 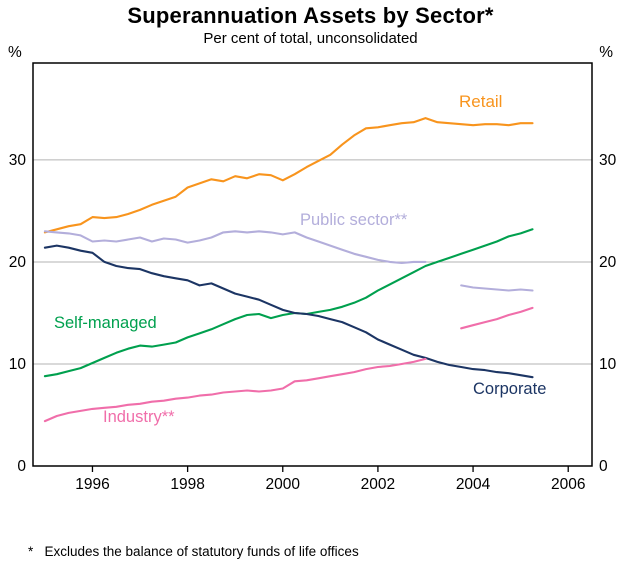 What do you see at coordinates (473, 484) in the screenshot?
I see `x-tick-label-2004: 2004` at bounding box center [473, 484].